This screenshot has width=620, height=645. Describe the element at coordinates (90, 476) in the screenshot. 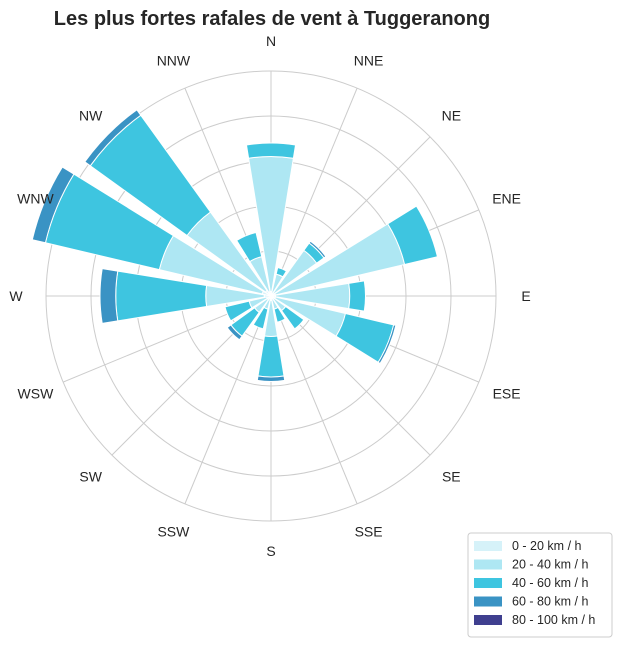

I see `direction-label: SW` at that location.